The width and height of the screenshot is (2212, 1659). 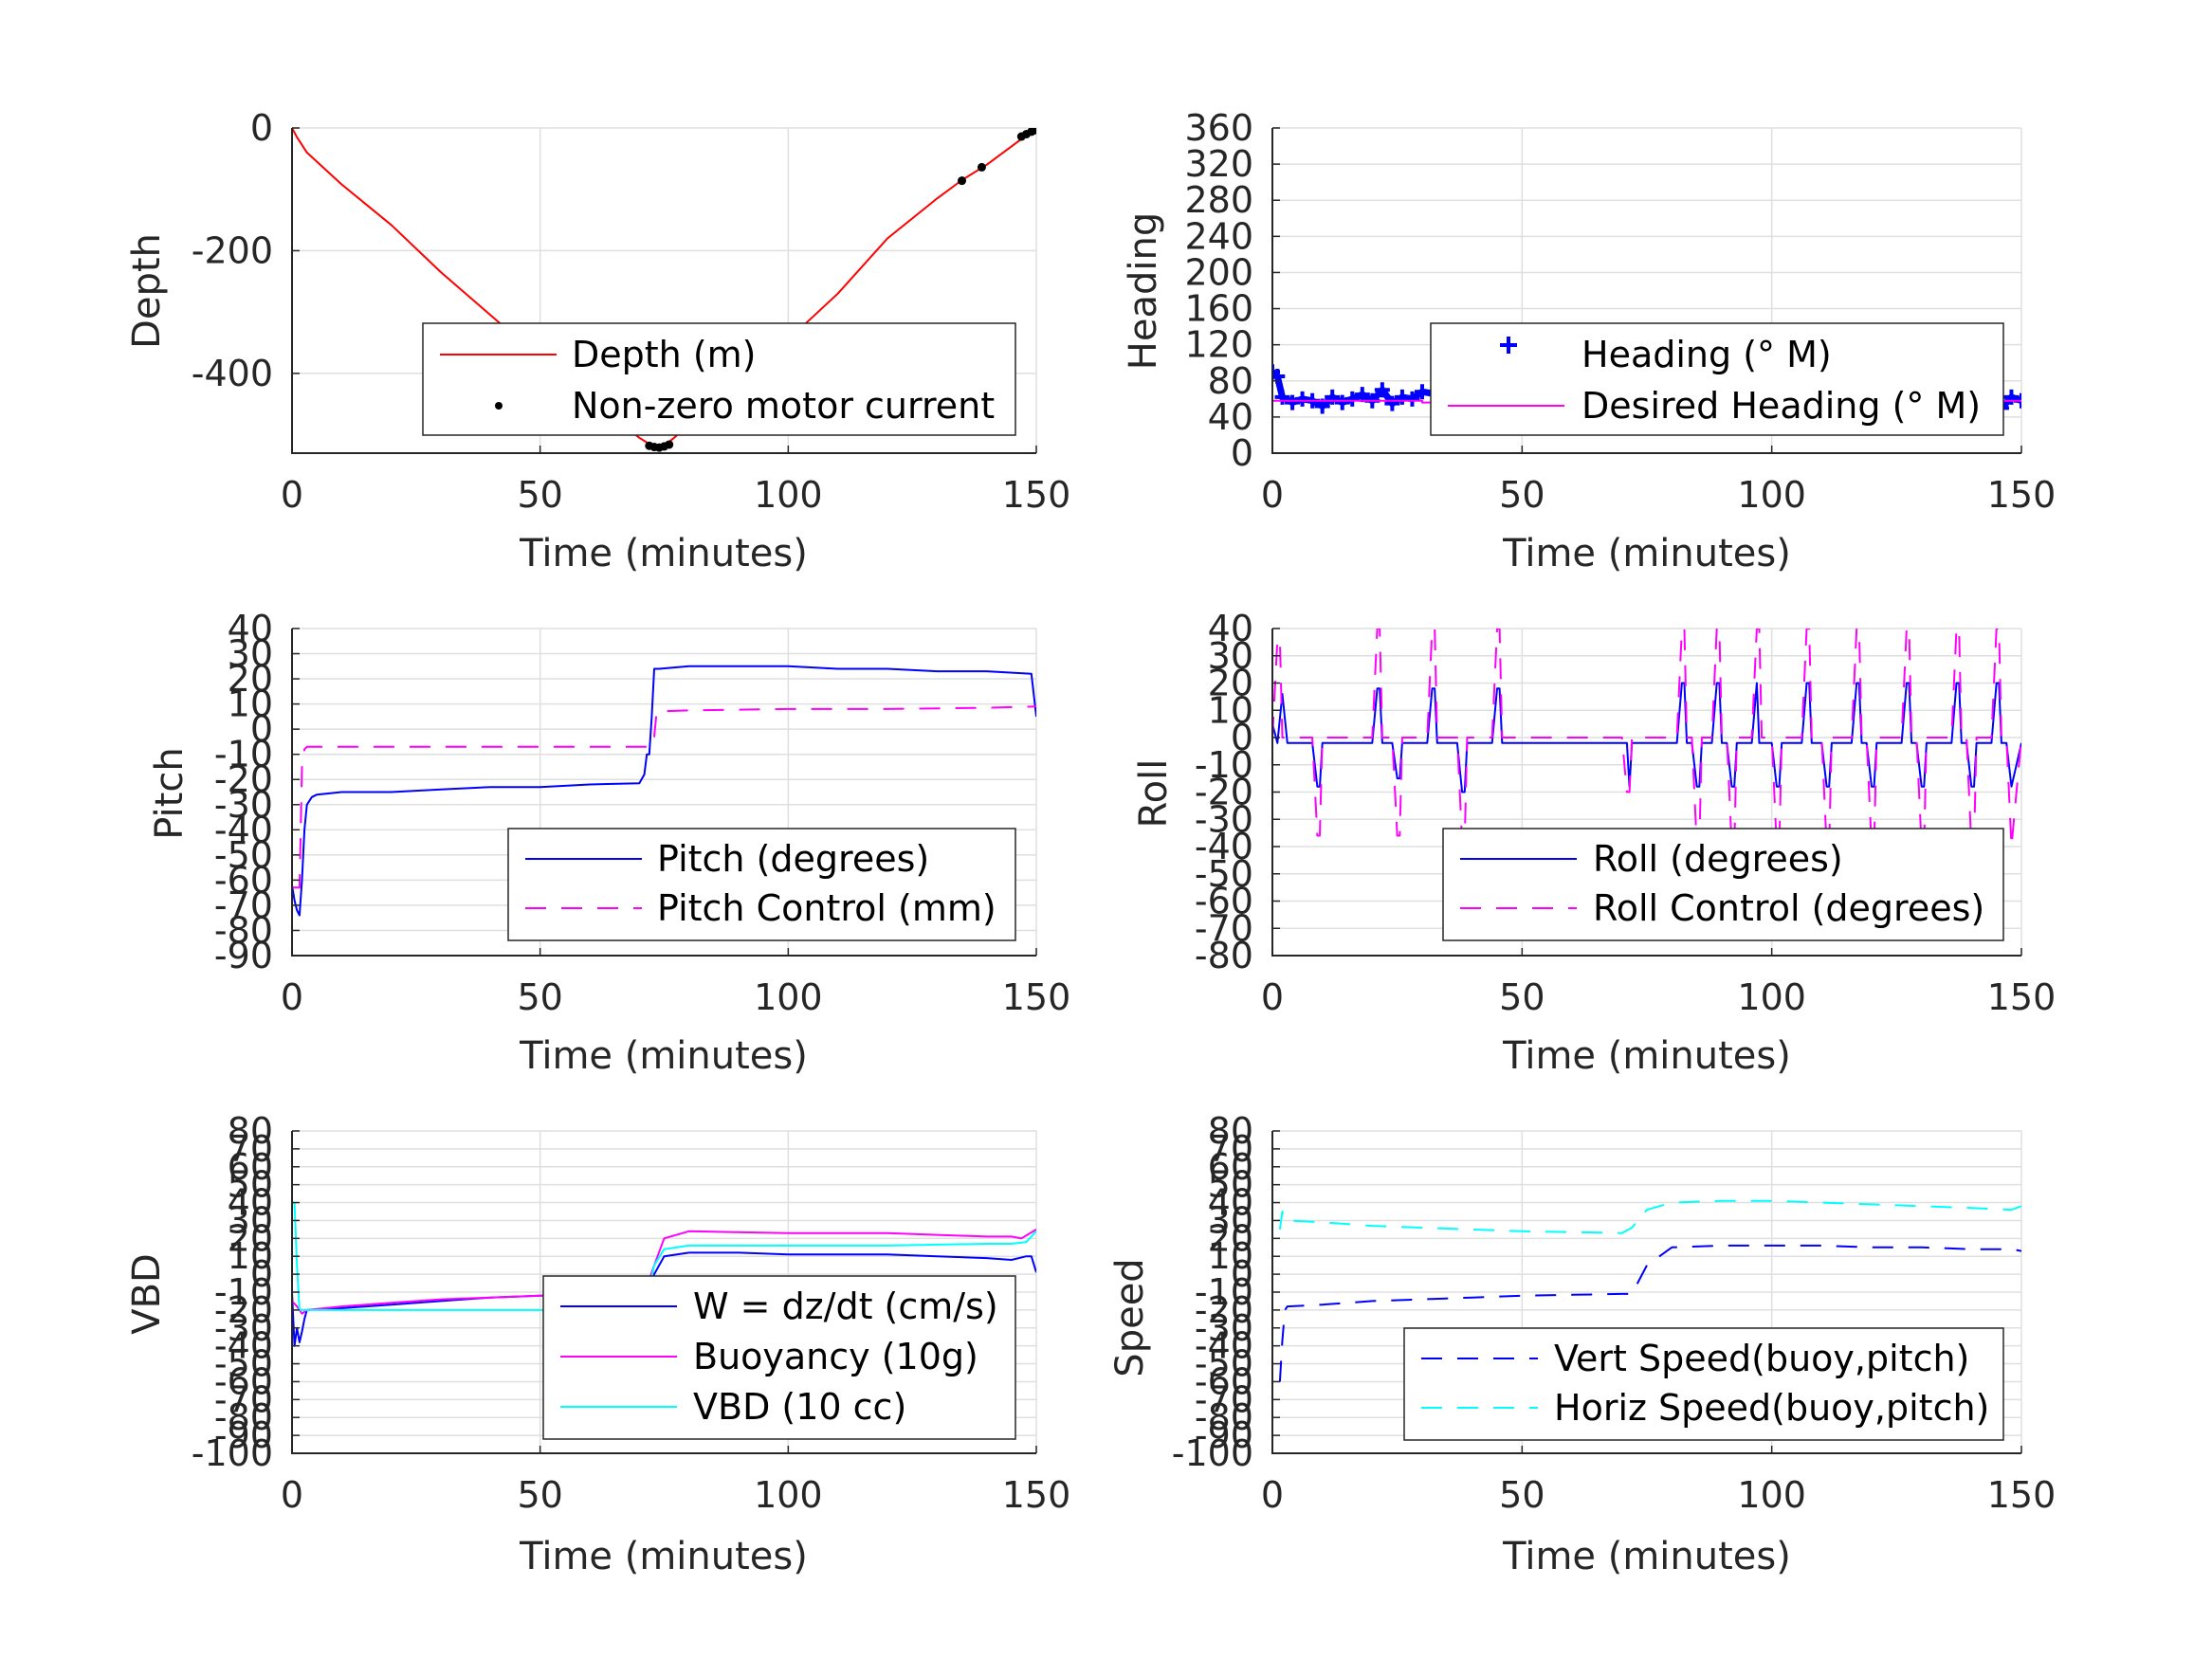 What do you see at coordinates (539, 495) in the screenshot?
I see `depth-x-tick-label: 50` at bounding box center [539, 495].